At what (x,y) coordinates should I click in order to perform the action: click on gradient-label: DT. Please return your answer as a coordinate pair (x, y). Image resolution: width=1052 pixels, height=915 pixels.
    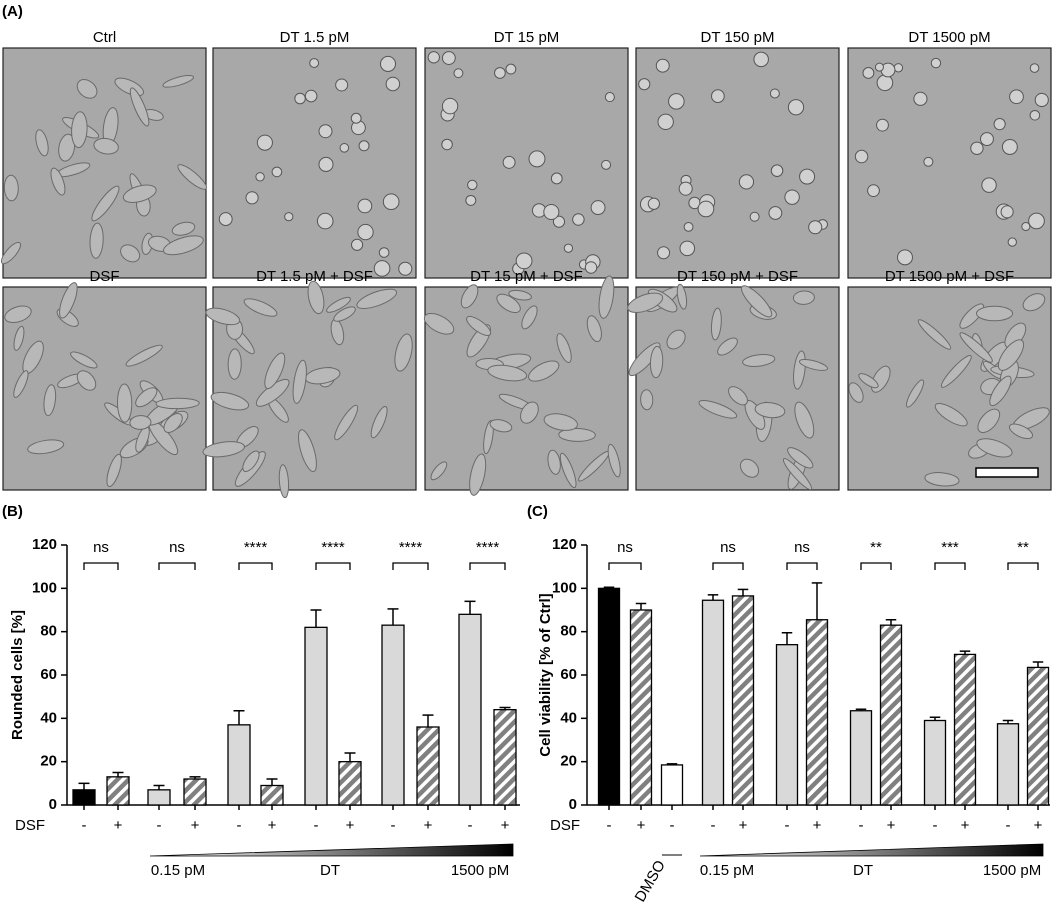
    Looking at the image, I should click on (330, 870).